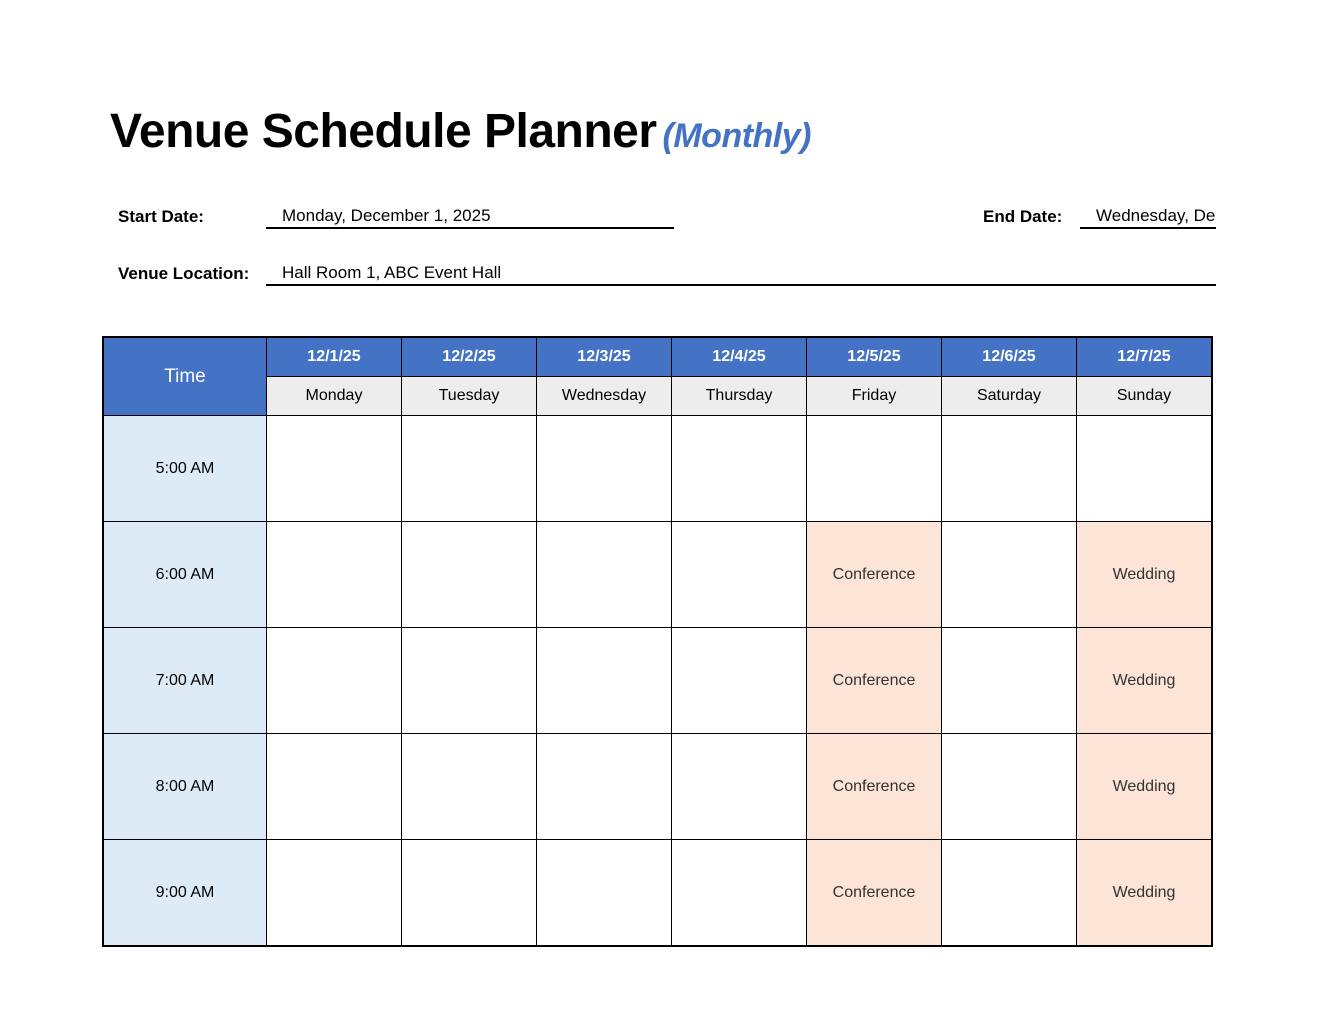  I want to click on start-date-label: Start Date:, so click(161, 216).